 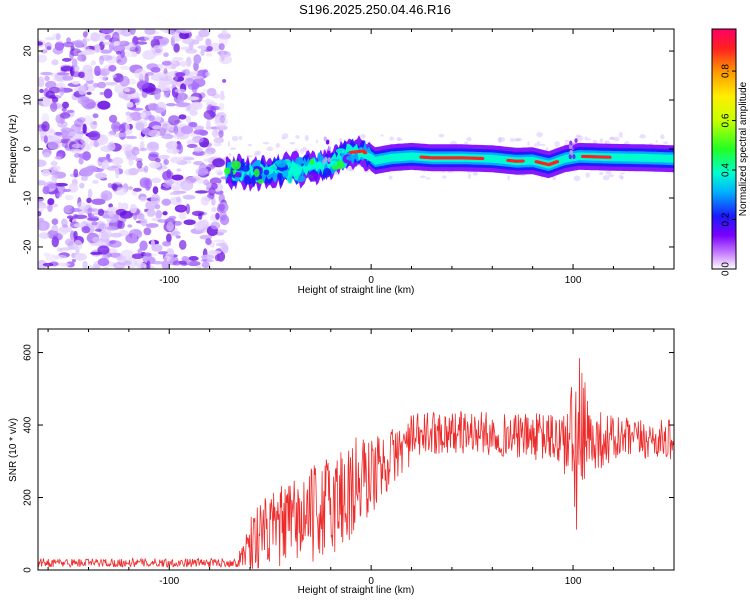 What do you see at coordinates (28, 570) in the screenshot?
I see `snr-y-tick-label: 0` at bounding box center [28, 570].